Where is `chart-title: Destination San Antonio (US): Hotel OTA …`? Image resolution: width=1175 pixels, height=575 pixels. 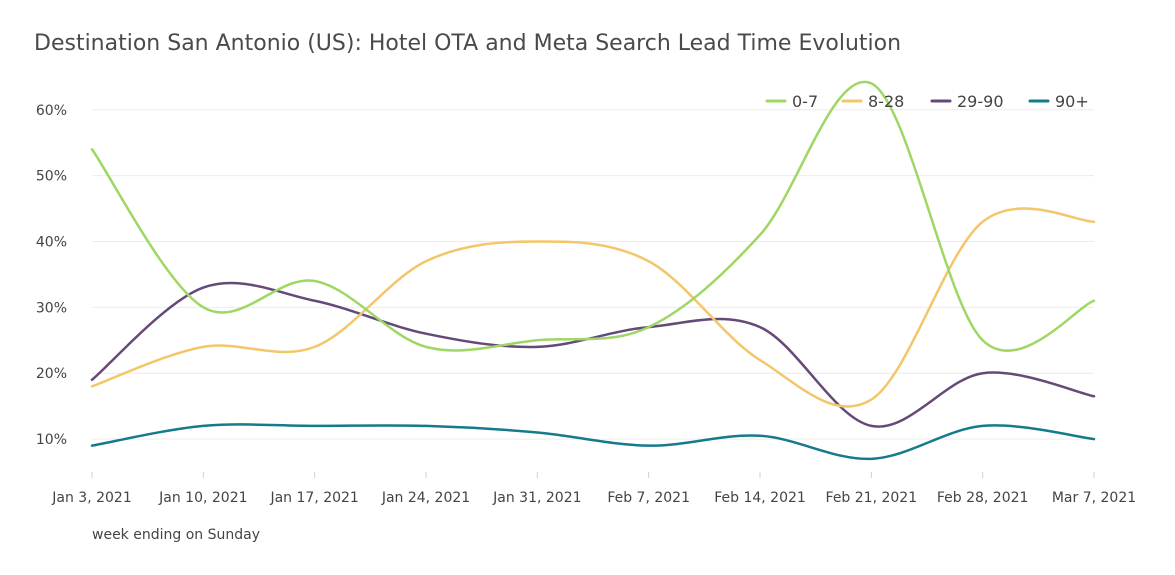 chart-title: Destination San Antonio (US): Hotel OTA … is located at coordinates (468, 43).